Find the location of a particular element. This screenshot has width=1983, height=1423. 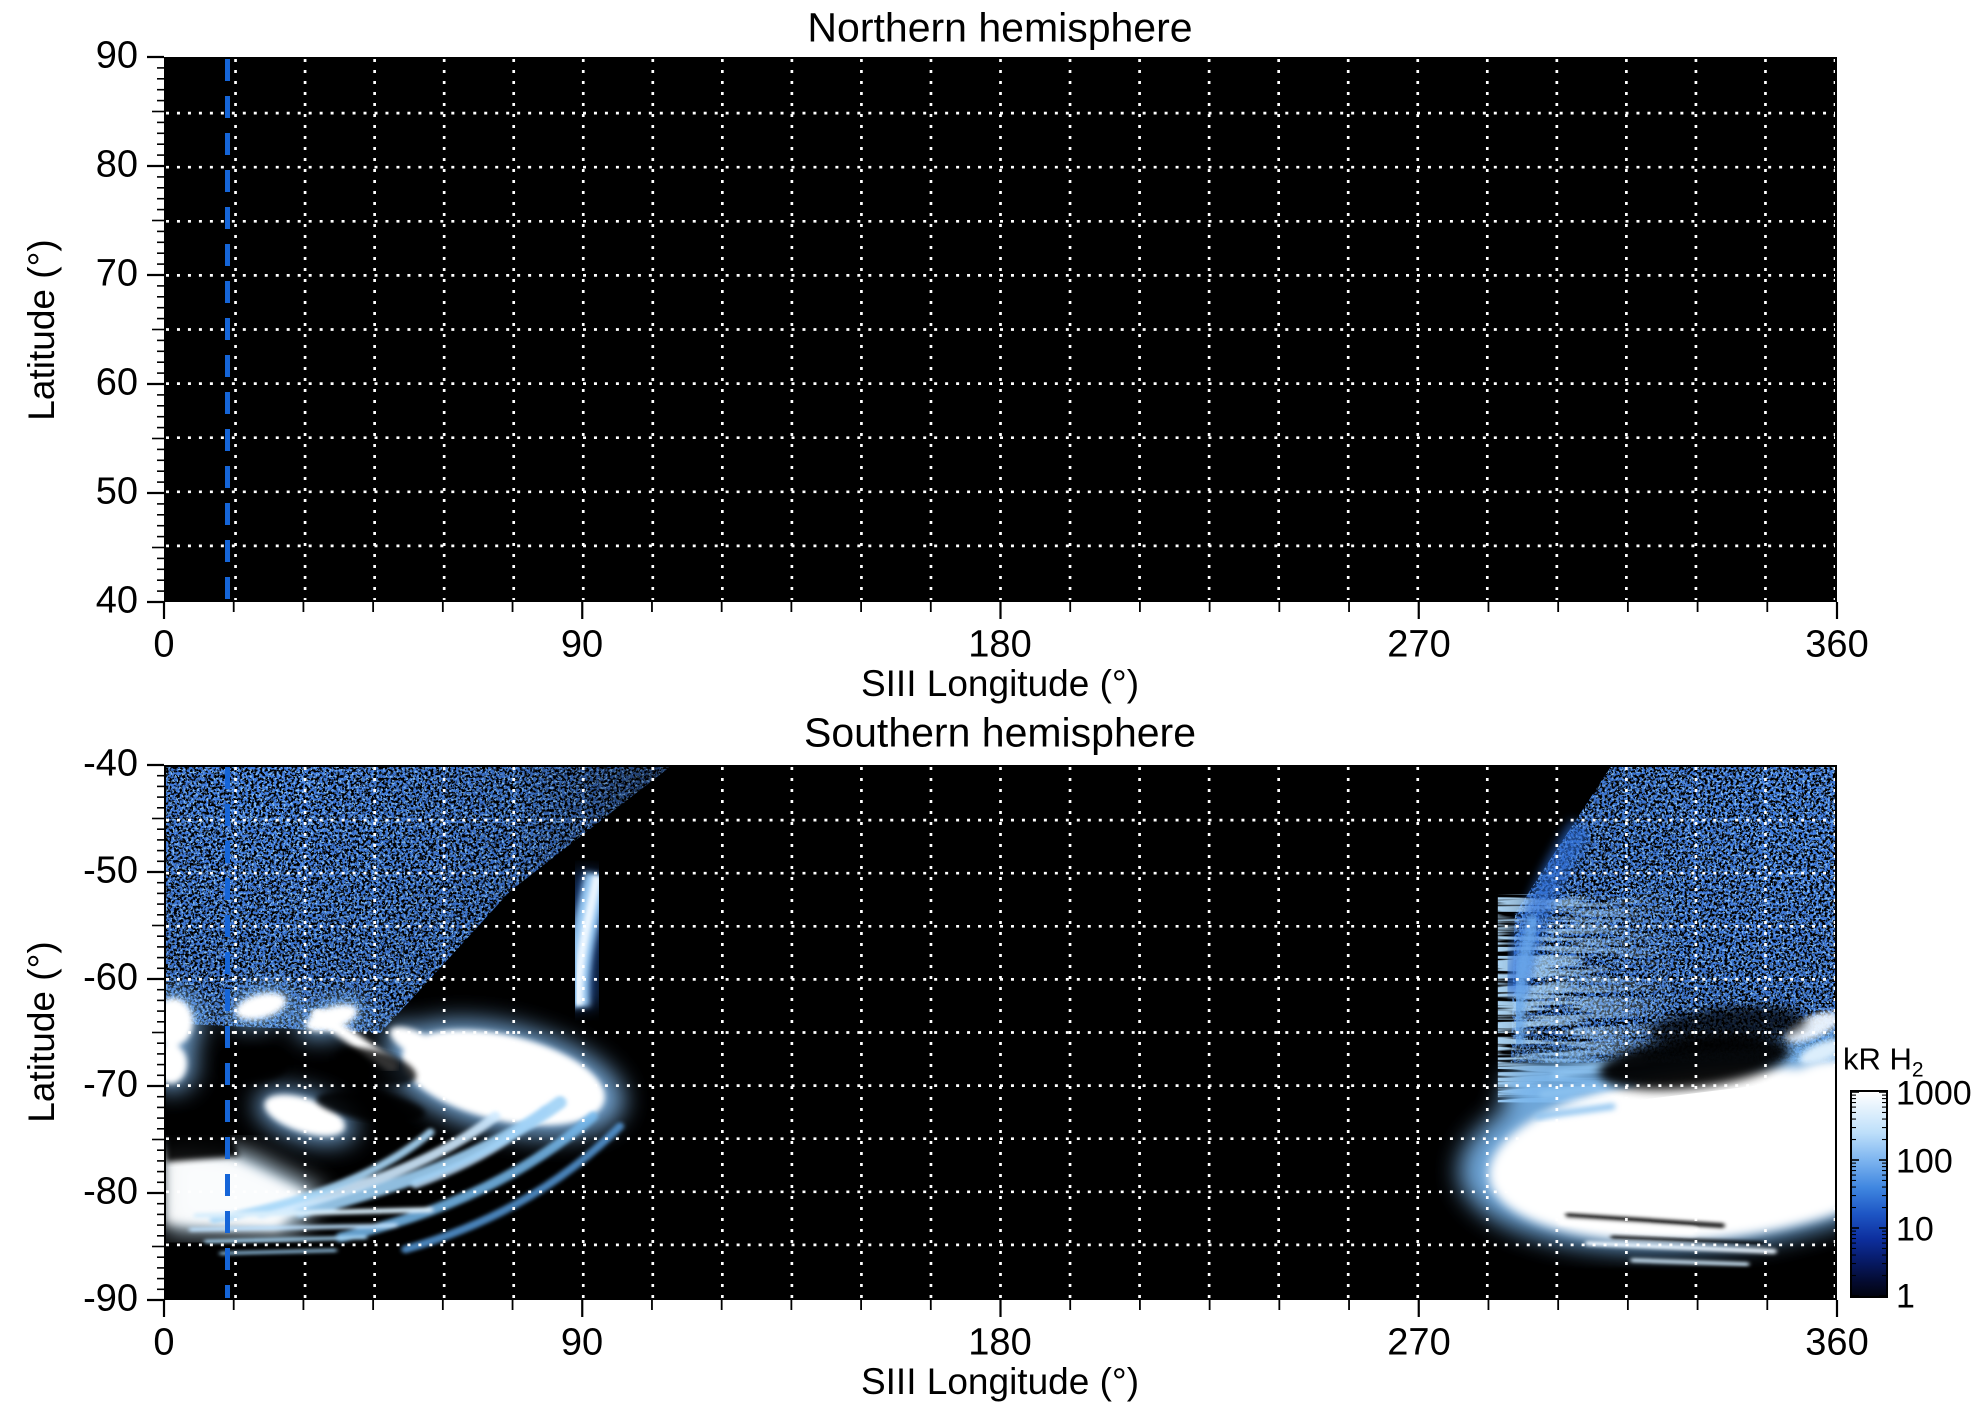

south-xtick-360: 360 is located at coordinates (1837, 1342).